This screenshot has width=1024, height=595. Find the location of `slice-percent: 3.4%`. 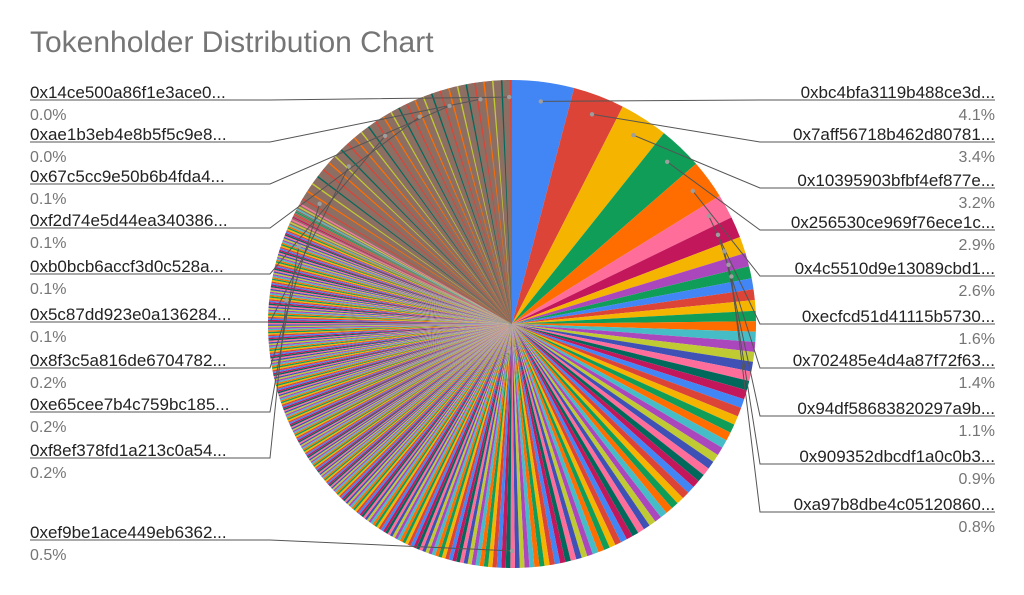

slice-percent: 3.4% is located at coordinates (977, 157).